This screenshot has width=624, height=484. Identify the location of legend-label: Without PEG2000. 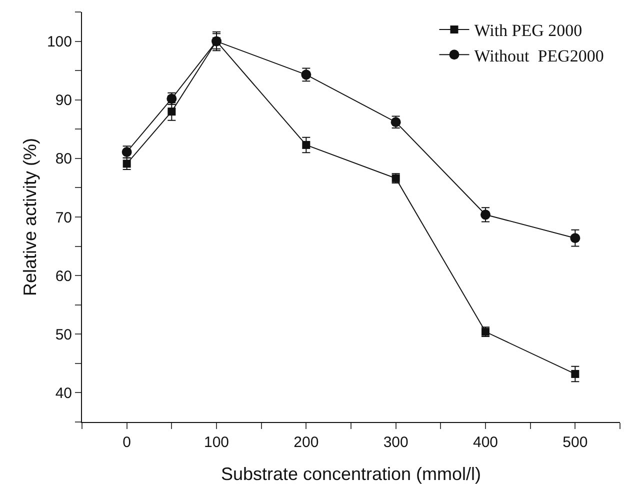
(539, 56).